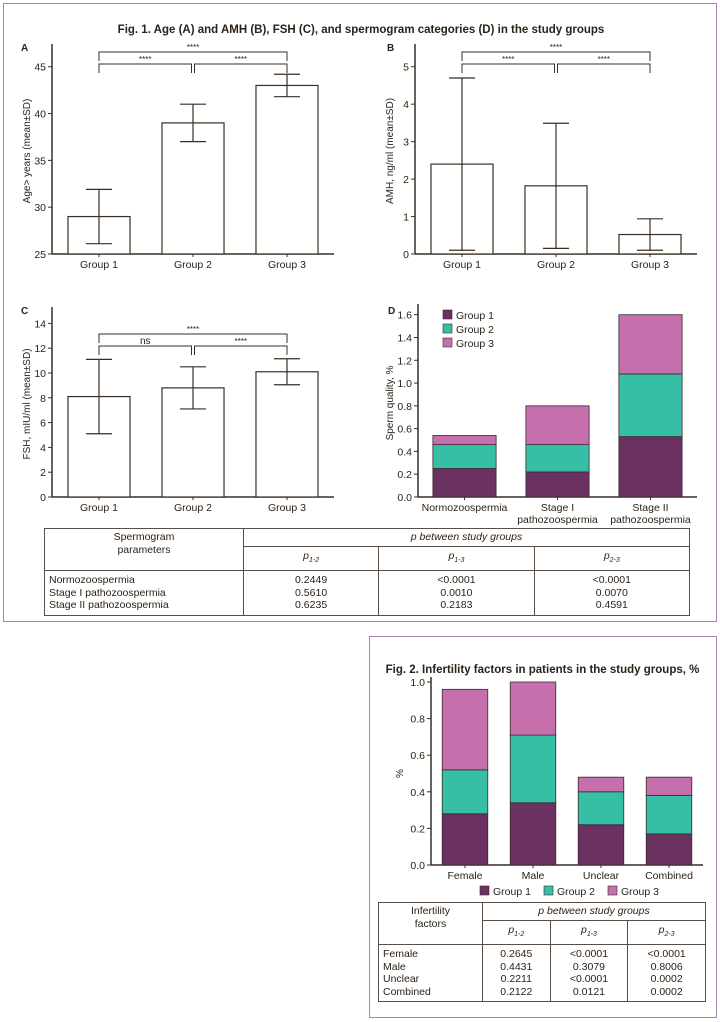 The width and height of the screenshot is (720, 1022). What do you see at coordinates (404, 407) in the screenshot?
I see `y-tick-label: 0.8` at bounding box center [404, 407].